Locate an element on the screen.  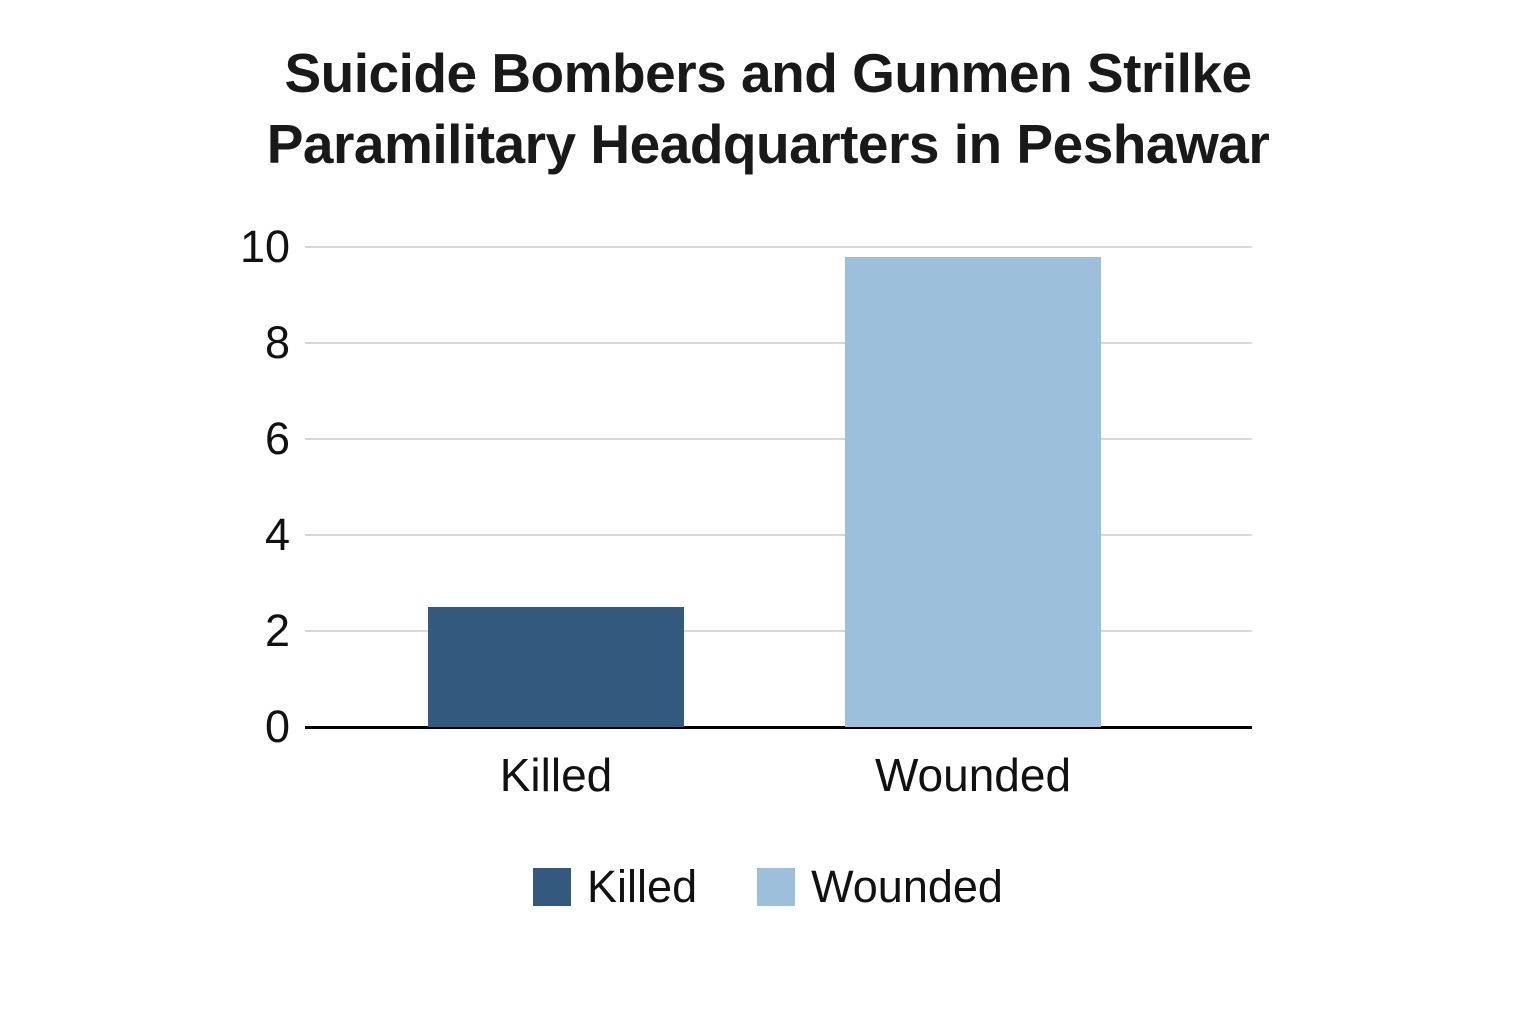
legend: Killed Wounded is located at coordinates (768, 887).